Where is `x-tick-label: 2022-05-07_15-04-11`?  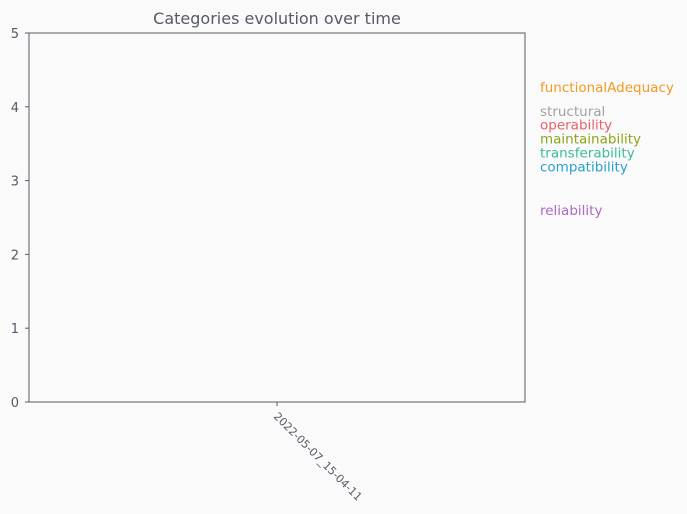
x-tick-label: 2022-05-07_15-04-11 is located at coordinates (318, 457).